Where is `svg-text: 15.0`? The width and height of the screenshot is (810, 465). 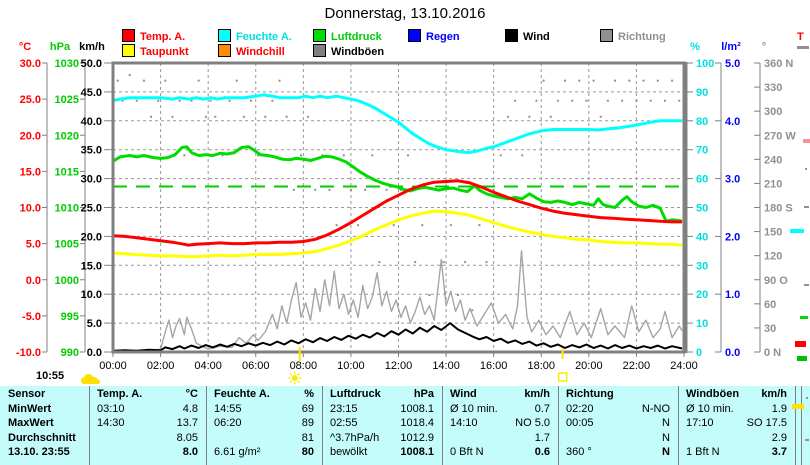 svg-text: 15.0 is located at coordinates (91, 266).